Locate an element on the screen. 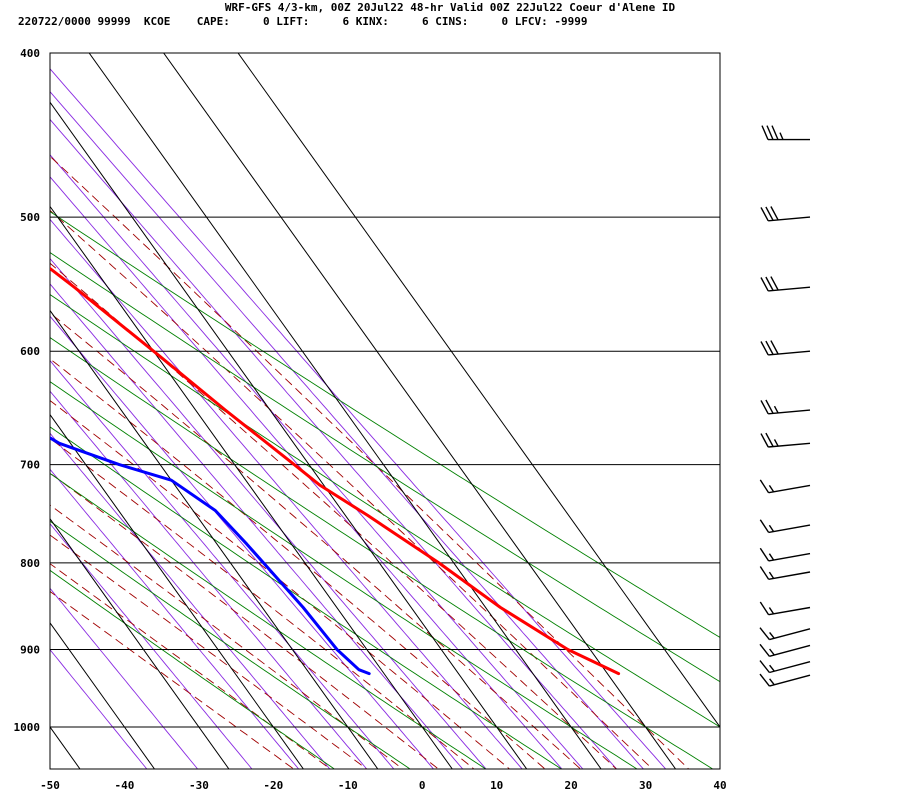  temperature-tick-label: 20 is located at coordinates (570, 785).